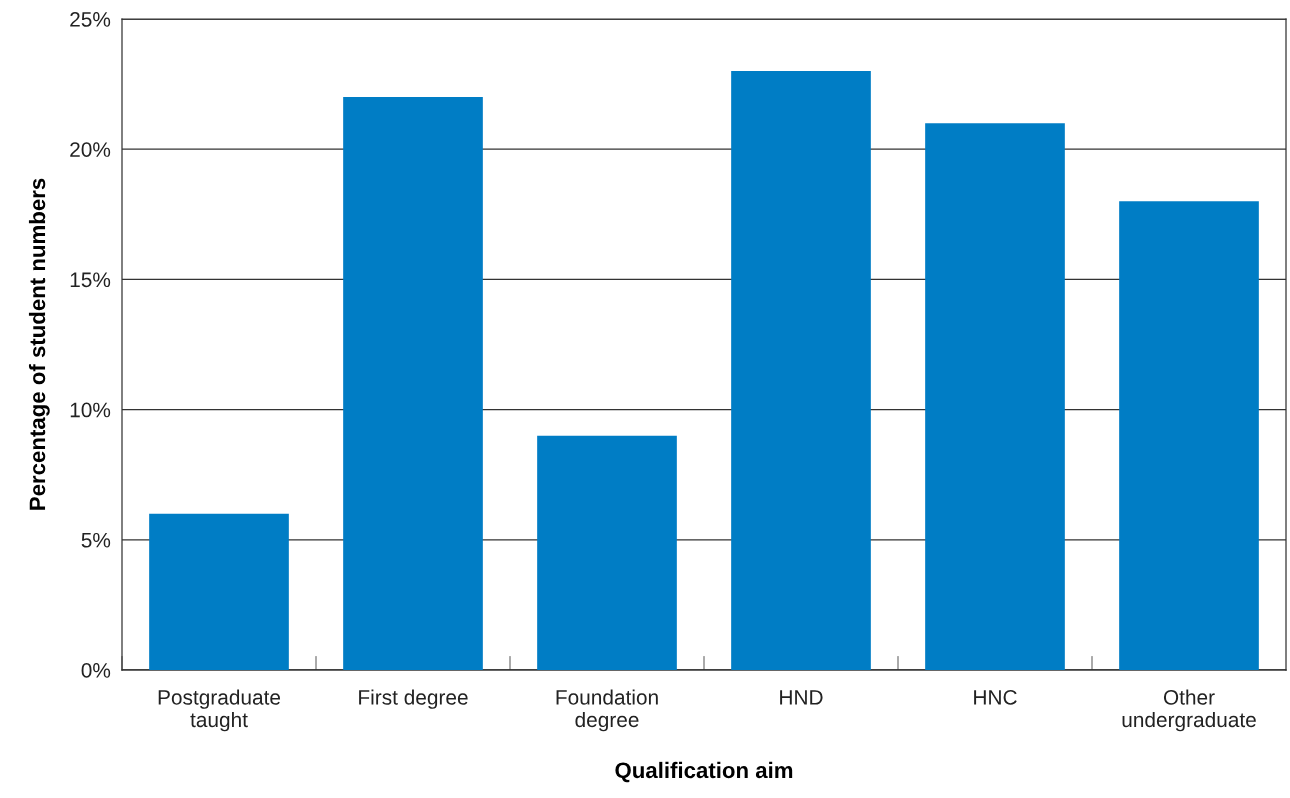  What do you see at coordinates (90, 410) in the screenshot?
I see `y-tick-label: 10%` at bounding box center [90, 410].